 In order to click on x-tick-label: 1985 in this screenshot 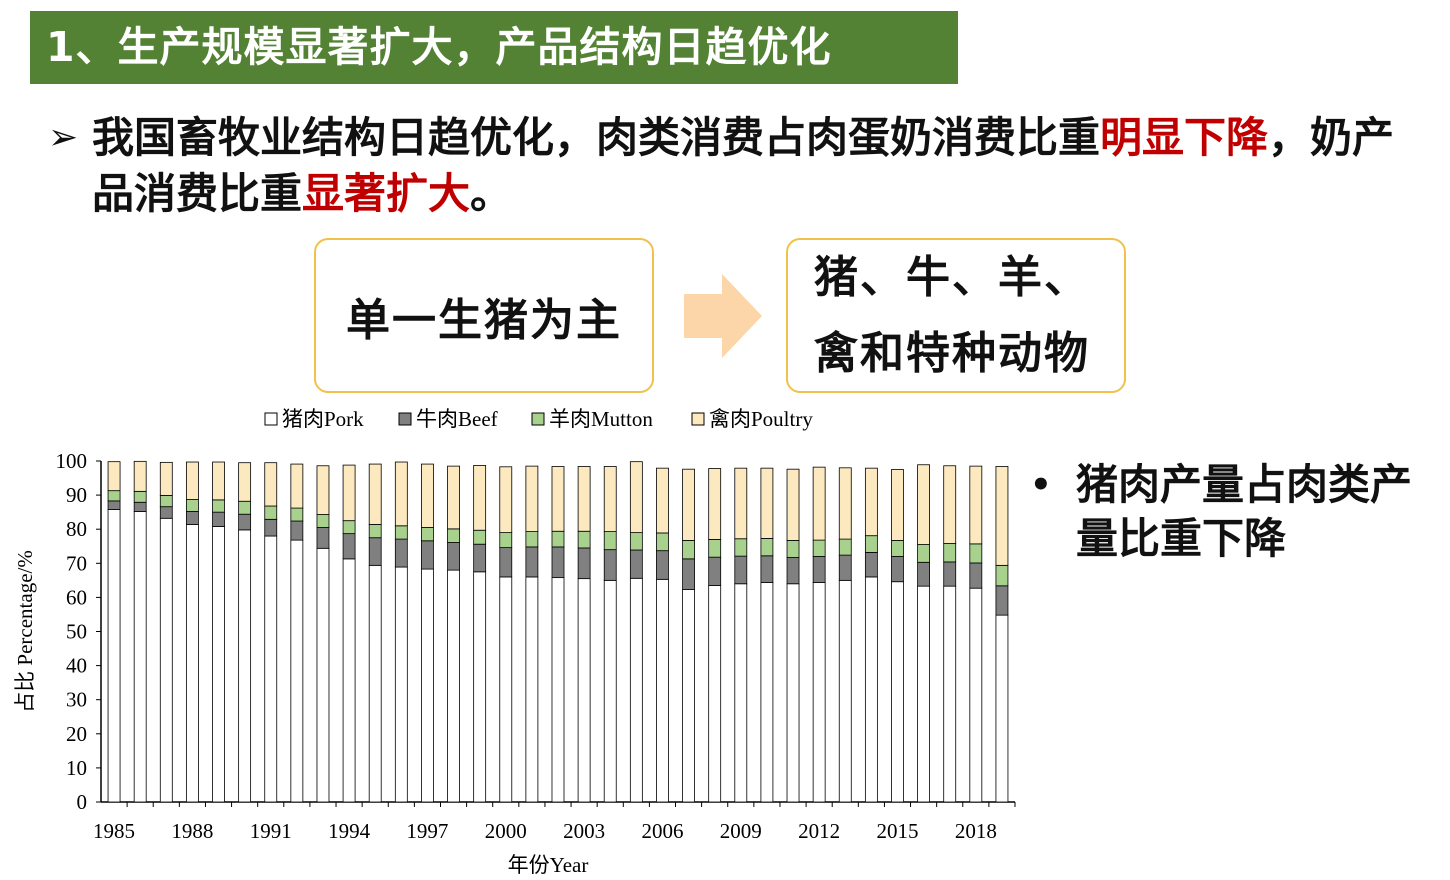, I will do `click(114, 831)`.